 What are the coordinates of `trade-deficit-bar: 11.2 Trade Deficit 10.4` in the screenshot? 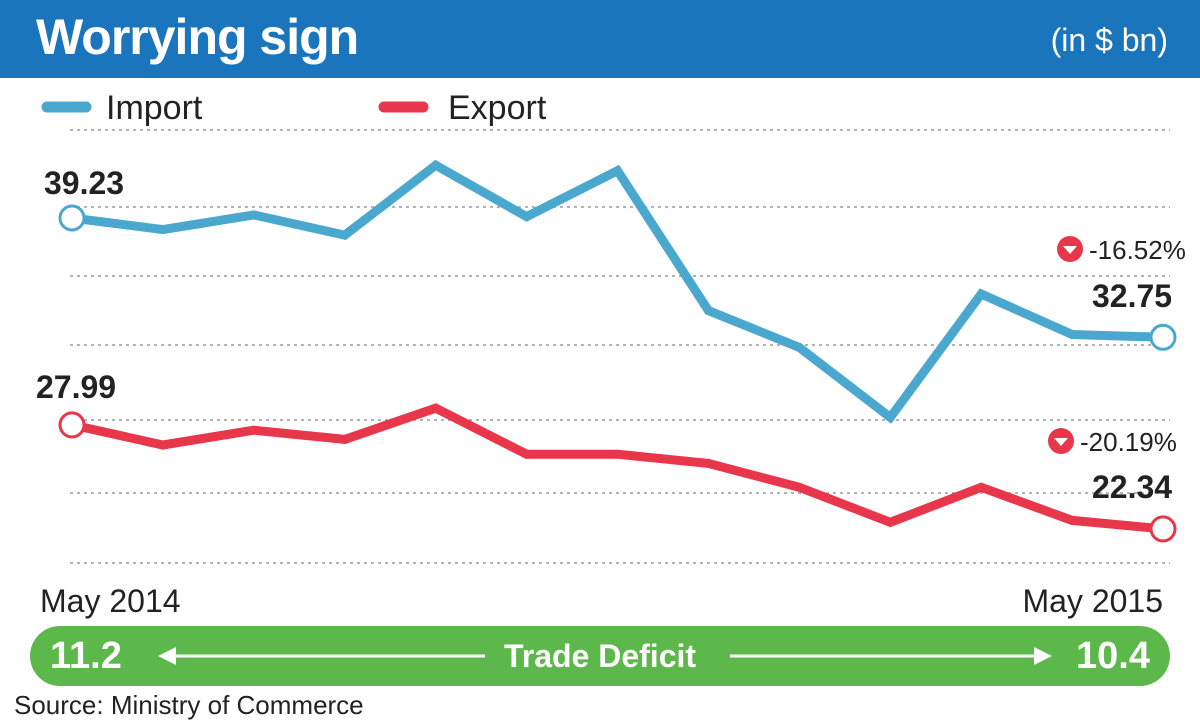 It's located at (600, 656).